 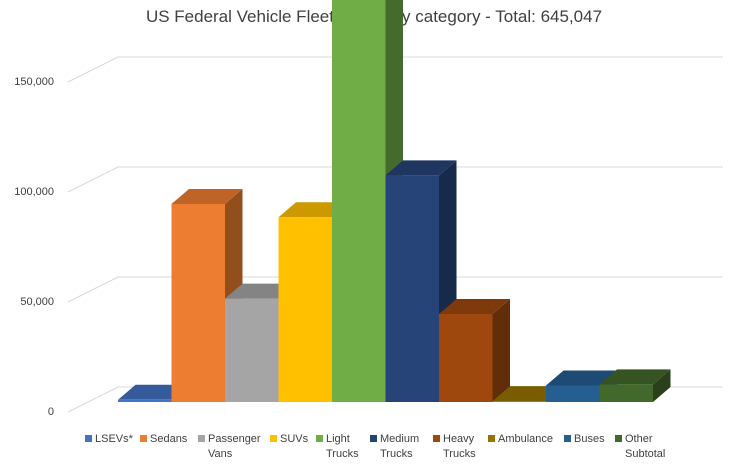 What do you see at coordinates (394, 446) in the screenshot?
I see `legend-item-medium-trucks: Medium Trucks` at bounding box center [394, 446].